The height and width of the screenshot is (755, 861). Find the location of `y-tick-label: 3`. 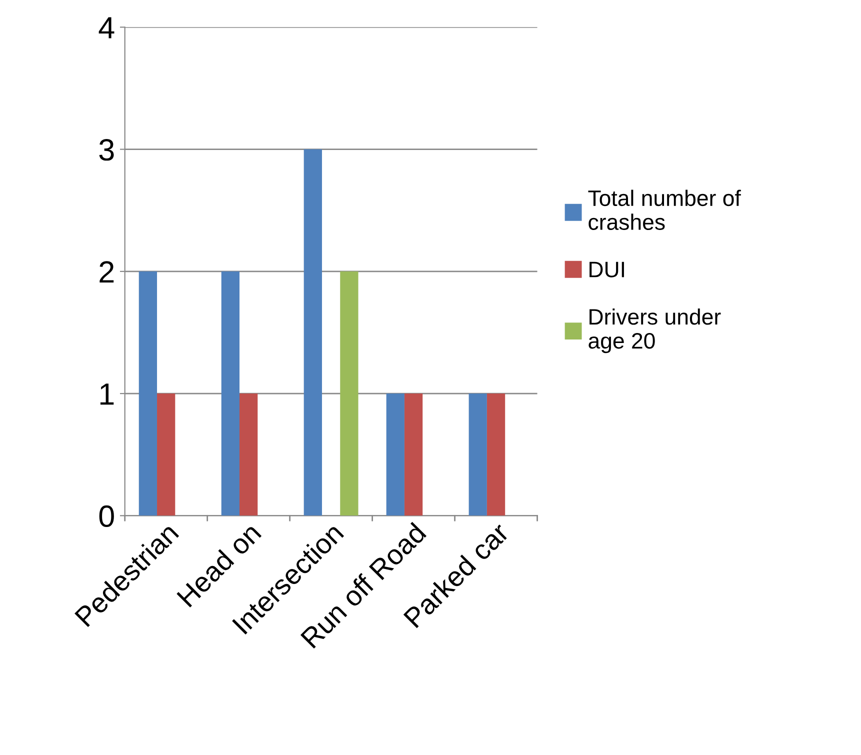

y-tick-label: 3 is located at coordinates (106, 150).